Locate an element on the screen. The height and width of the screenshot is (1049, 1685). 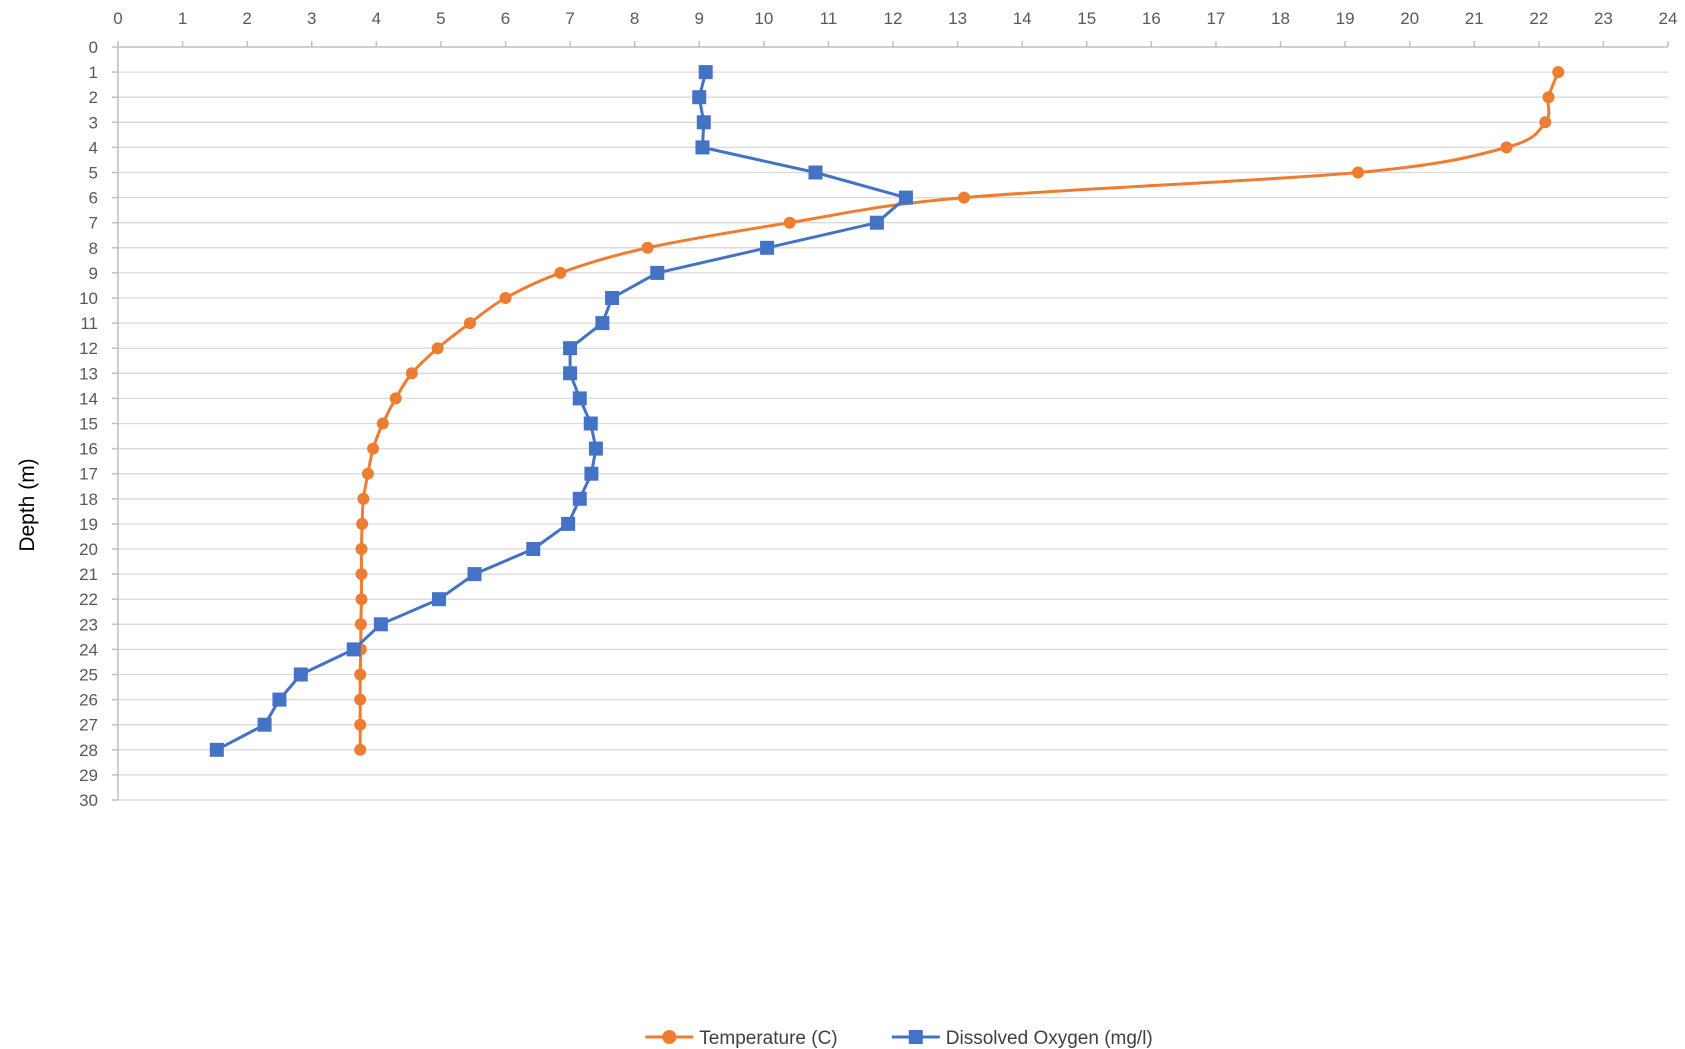
x-tick-label: 19 is located at coordinates (1345, 18).